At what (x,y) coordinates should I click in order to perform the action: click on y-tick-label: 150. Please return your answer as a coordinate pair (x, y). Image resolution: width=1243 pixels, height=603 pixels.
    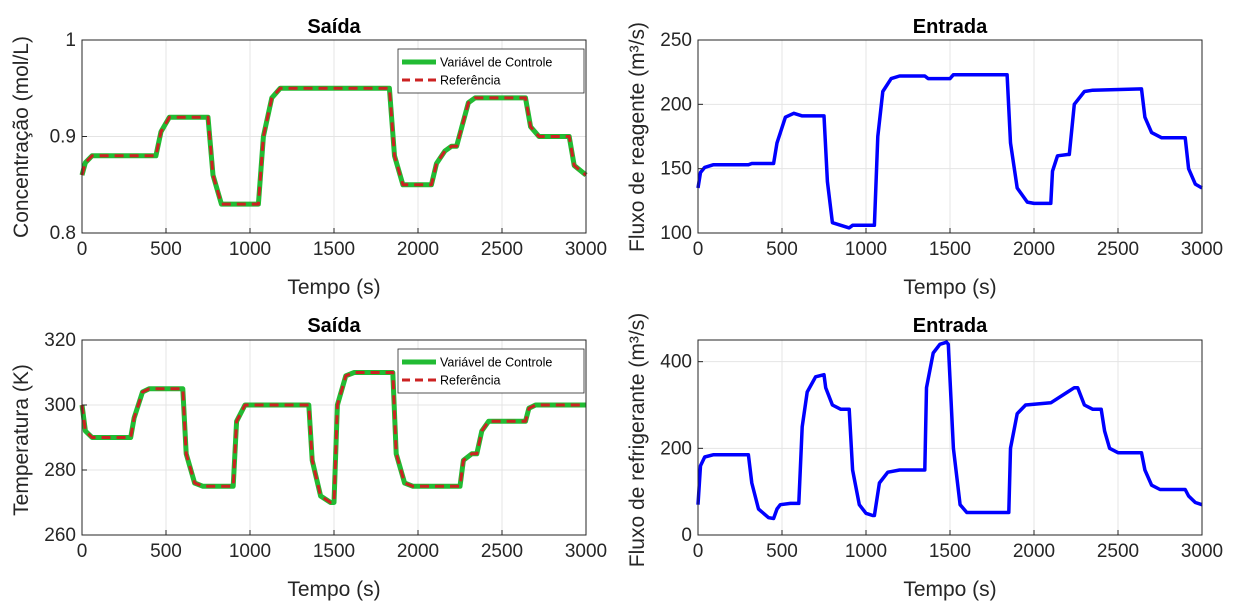
    Looking at the image, I should click on (676, 169).